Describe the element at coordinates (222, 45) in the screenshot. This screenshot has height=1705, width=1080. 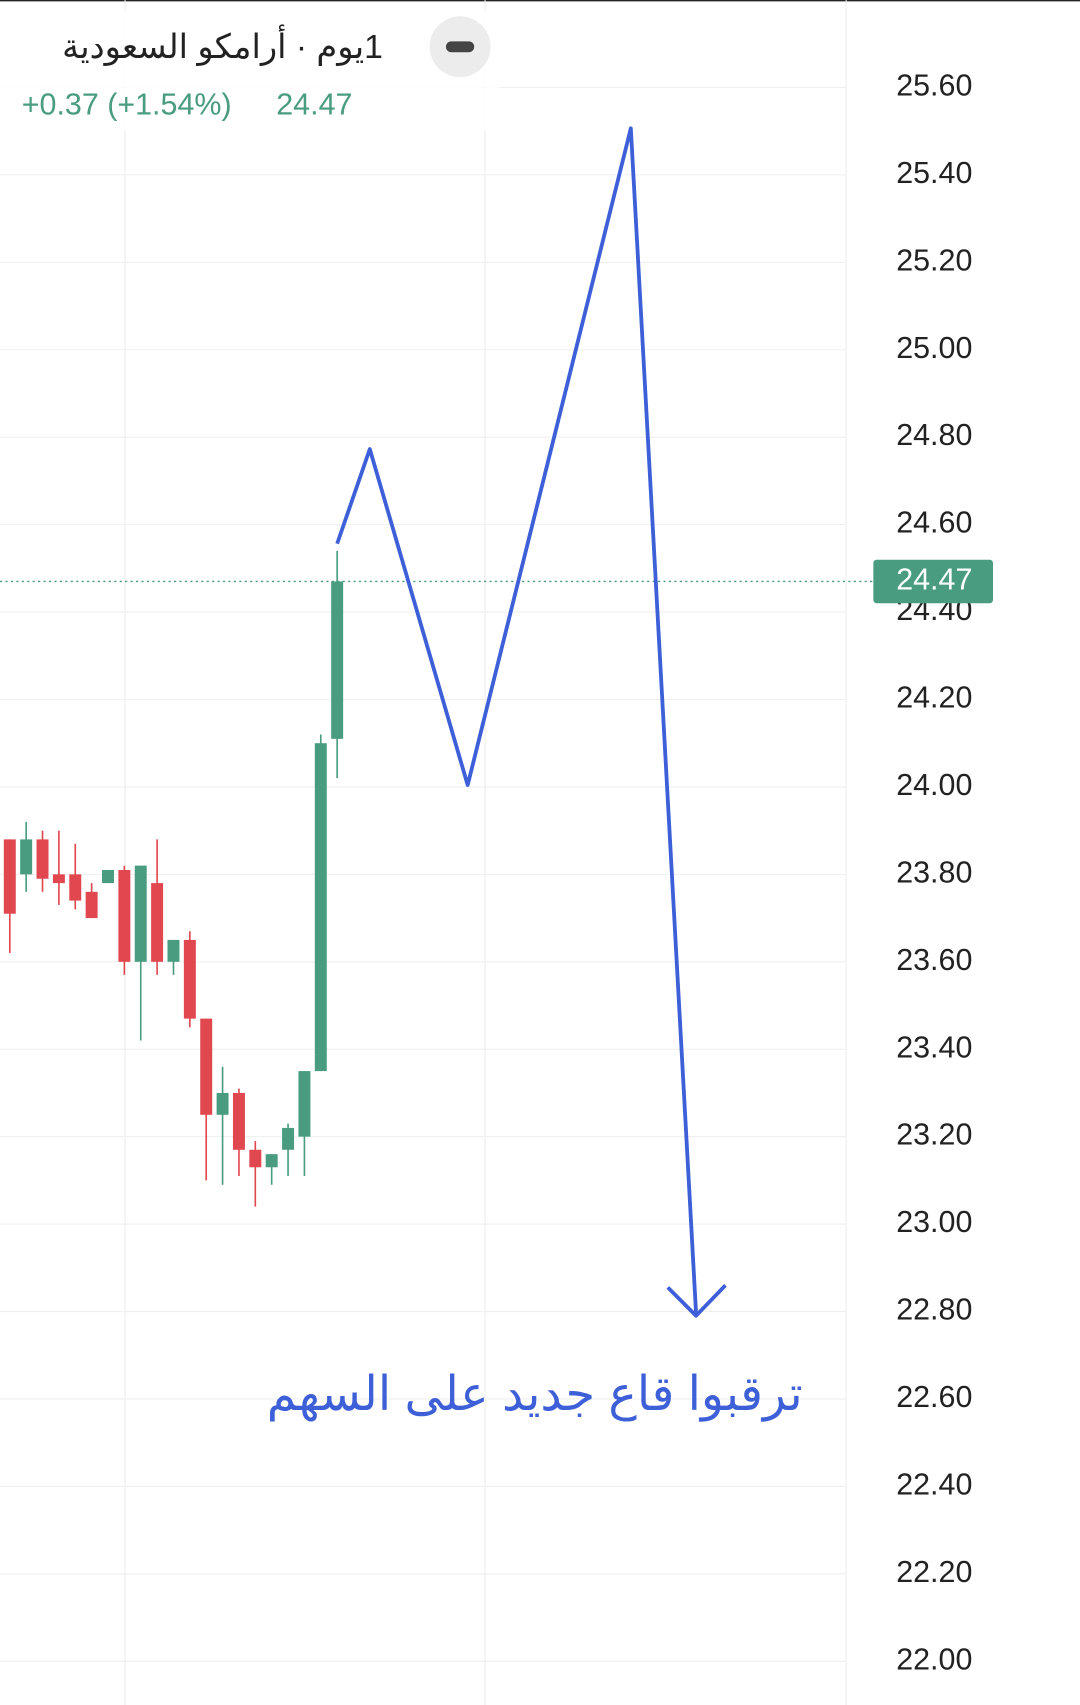
I see `chart-title: 1يوم · أرامكو السعودية` at that location.